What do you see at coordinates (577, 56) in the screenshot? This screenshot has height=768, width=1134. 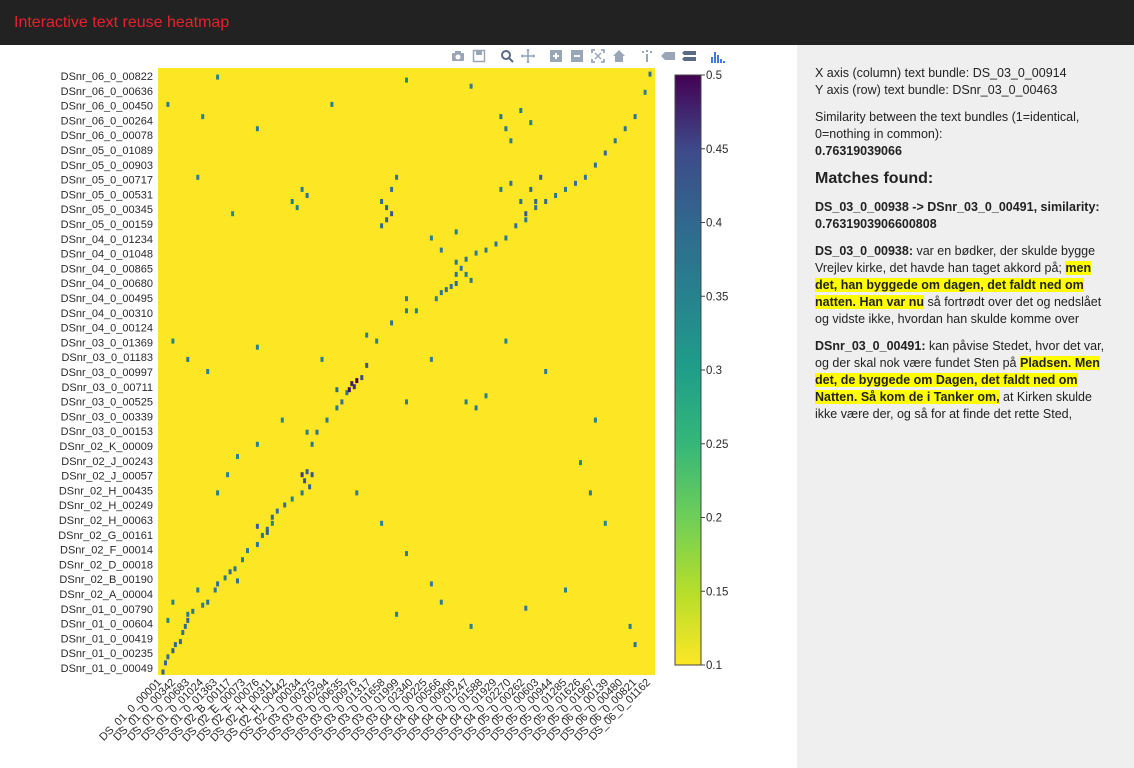 I see `zoom-out-icon` at bounding box center [577, 56].